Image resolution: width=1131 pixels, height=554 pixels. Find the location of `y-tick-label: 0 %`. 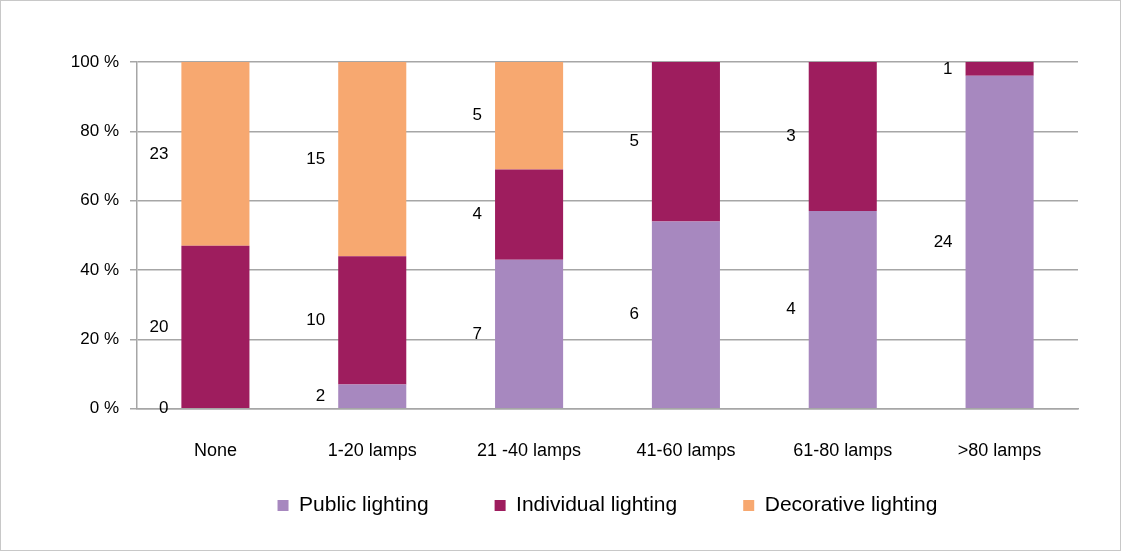

y-tick-label: 0 % is located at coordinates (104, 408).